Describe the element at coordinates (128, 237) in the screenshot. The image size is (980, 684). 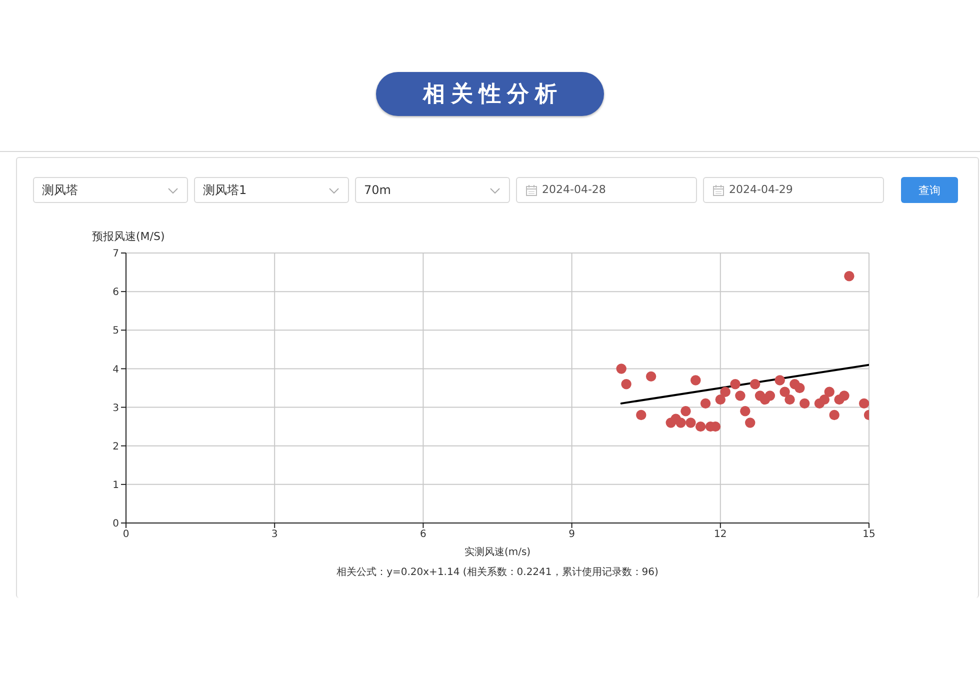
I see `y-axis-title: 预报风速(M/S)` at that location.